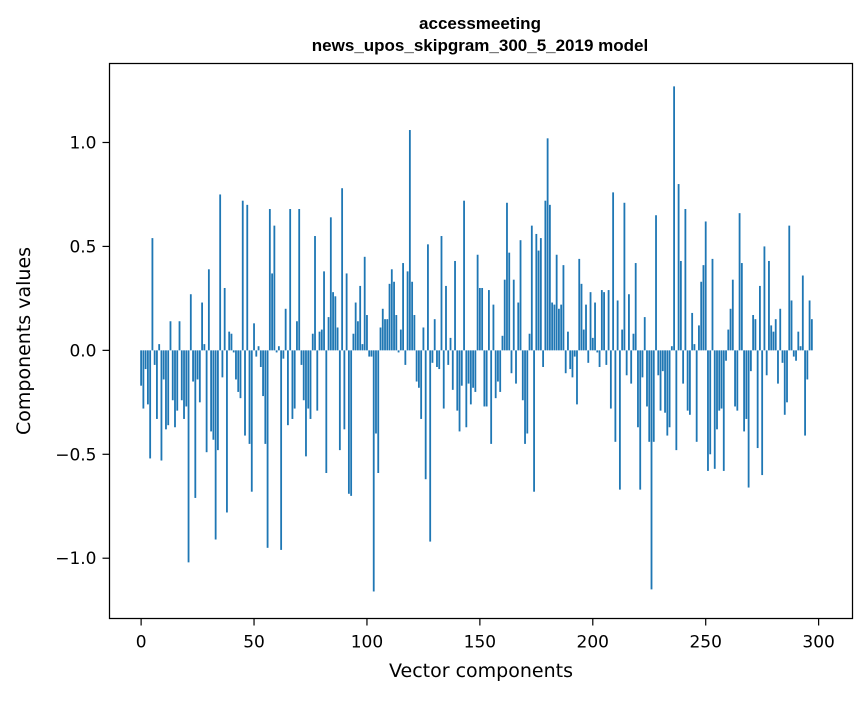 The width and height of the screenshot is (867, 701). I want to click on x-tick-label: 250, so click(705, 643).